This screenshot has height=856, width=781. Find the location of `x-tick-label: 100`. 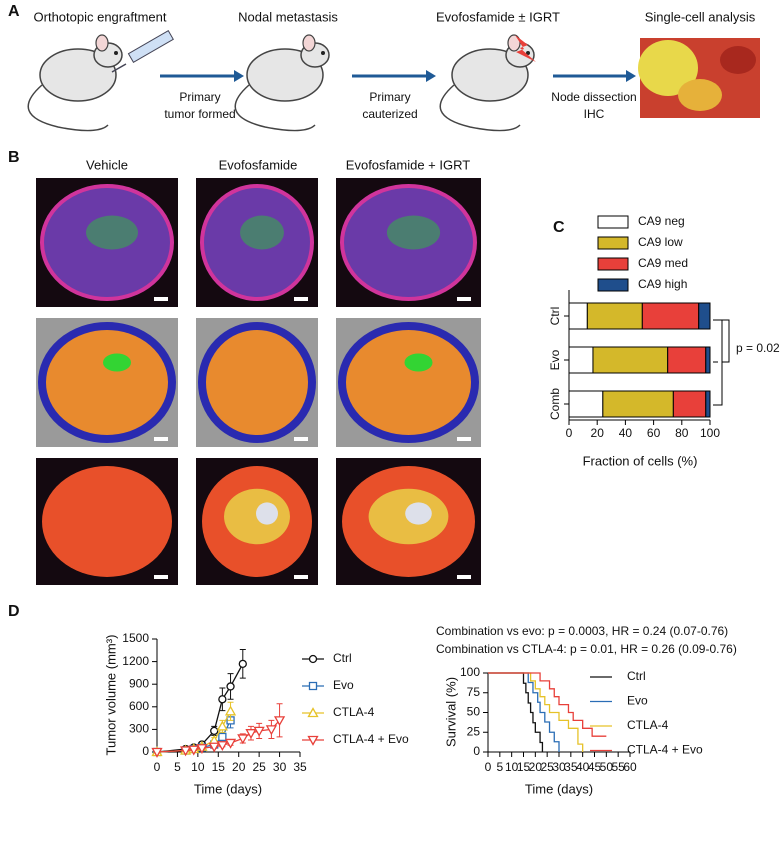

x-tick-label: 100 is located at coordinates (710, 433).